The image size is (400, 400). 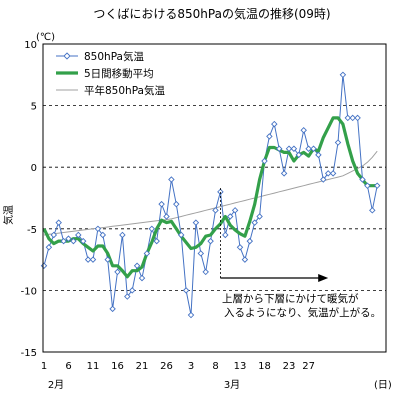 I want to click on y-axis-label: 気温, so click(x=8, y=215).